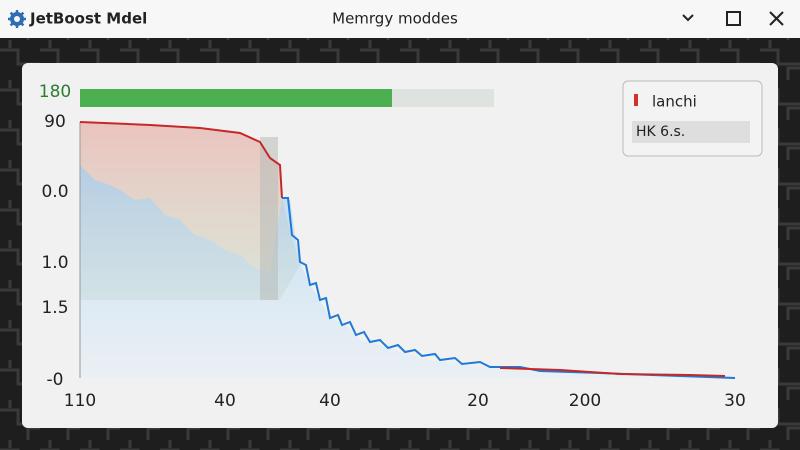 This screenshot has width=800, height=450. Describe the element at coordinates (735, 401) in the screenshot. I see `x-label: 30` at that location.